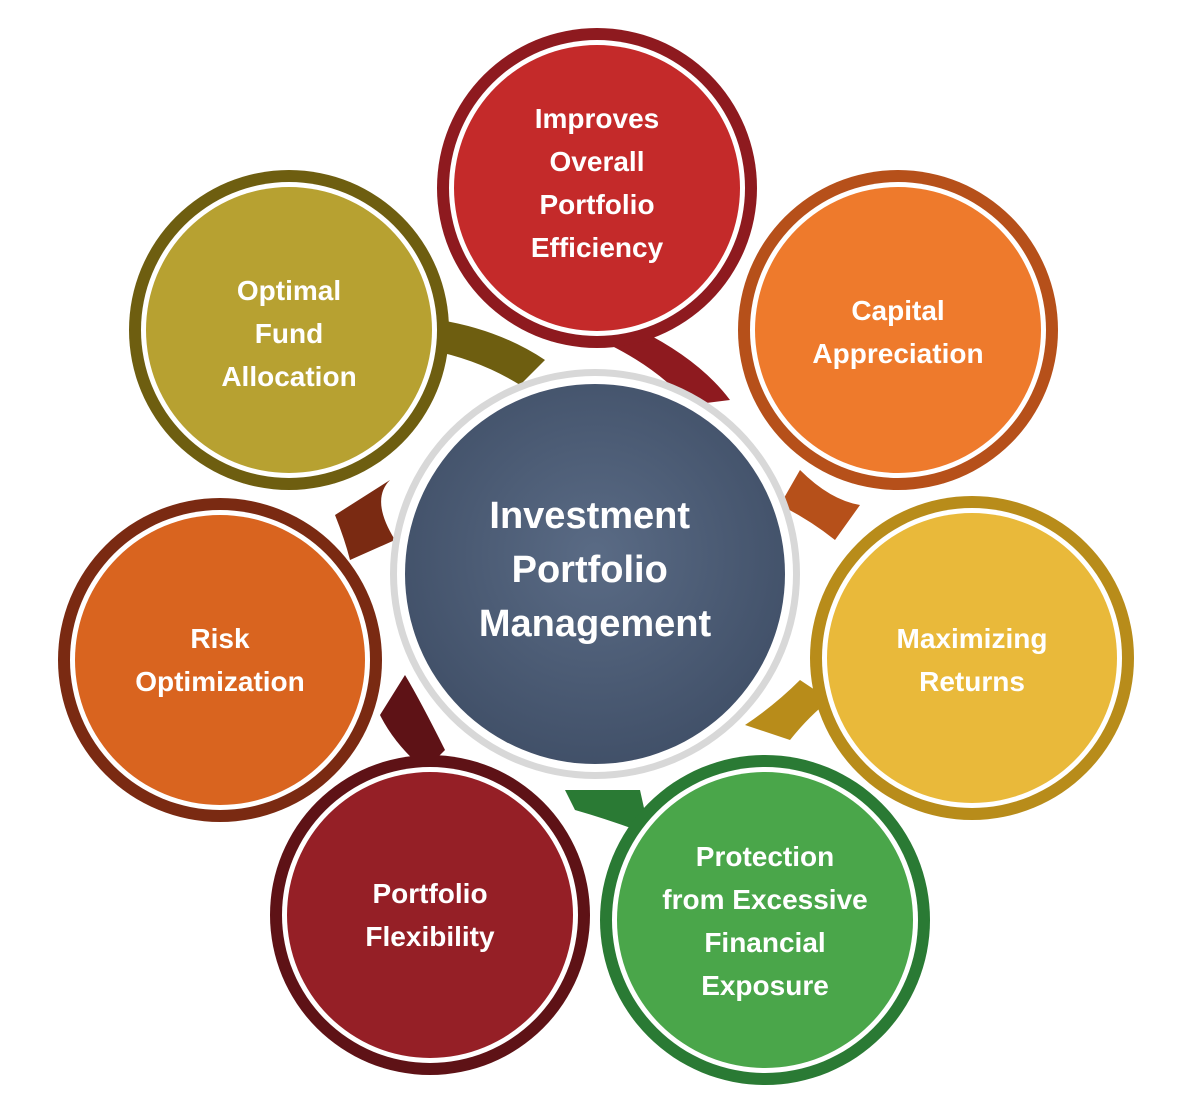 The image size is (1190, 1116). I want to click on center-title-line-3: Management, so click(595, 624).